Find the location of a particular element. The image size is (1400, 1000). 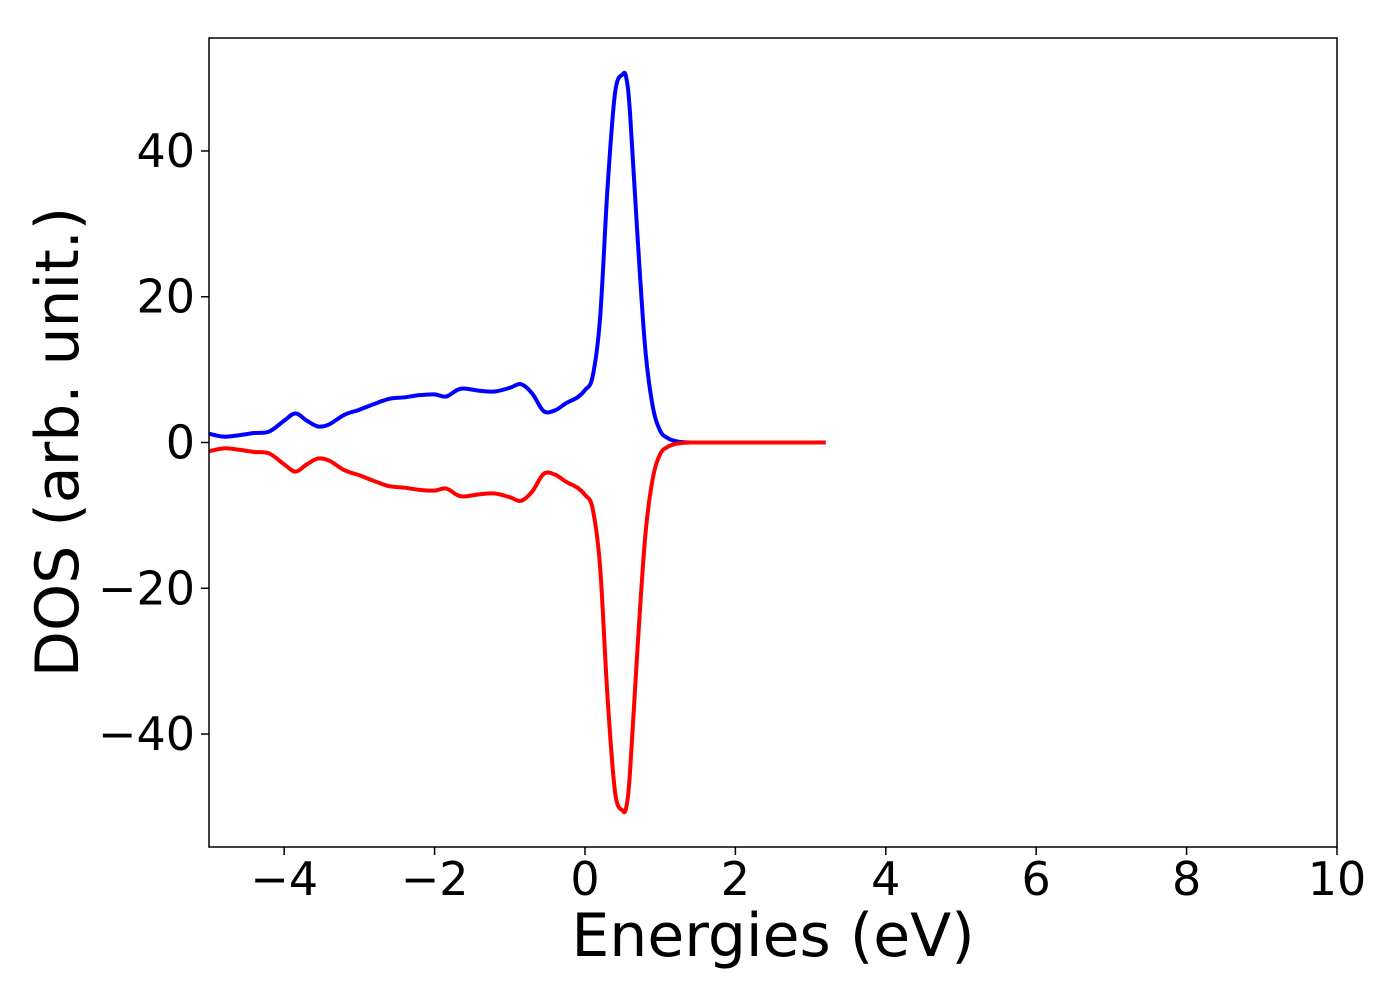

x-tick-label: 4 is located at coordinates (885, 879).